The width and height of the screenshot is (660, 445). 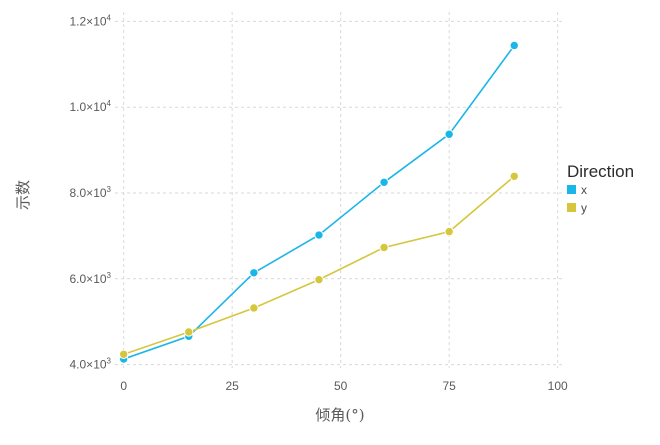 I want to click on y-tick-label: 1.0×10⁴, so click(x=91, y=106).